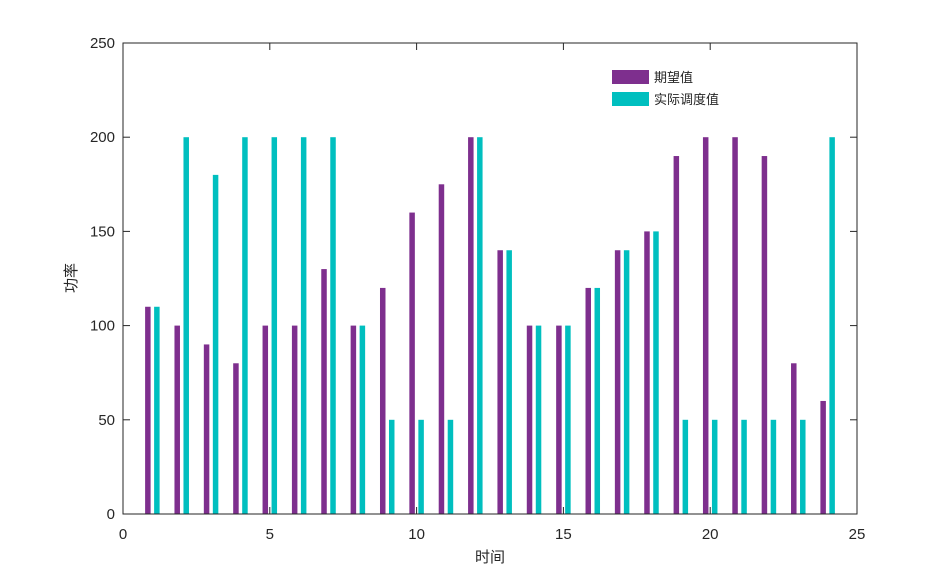 The image size is (948, 578). Describe the element at coordinates (673, 78) in the screenshot. I see `legend-label-expected: 期望值` at that location.